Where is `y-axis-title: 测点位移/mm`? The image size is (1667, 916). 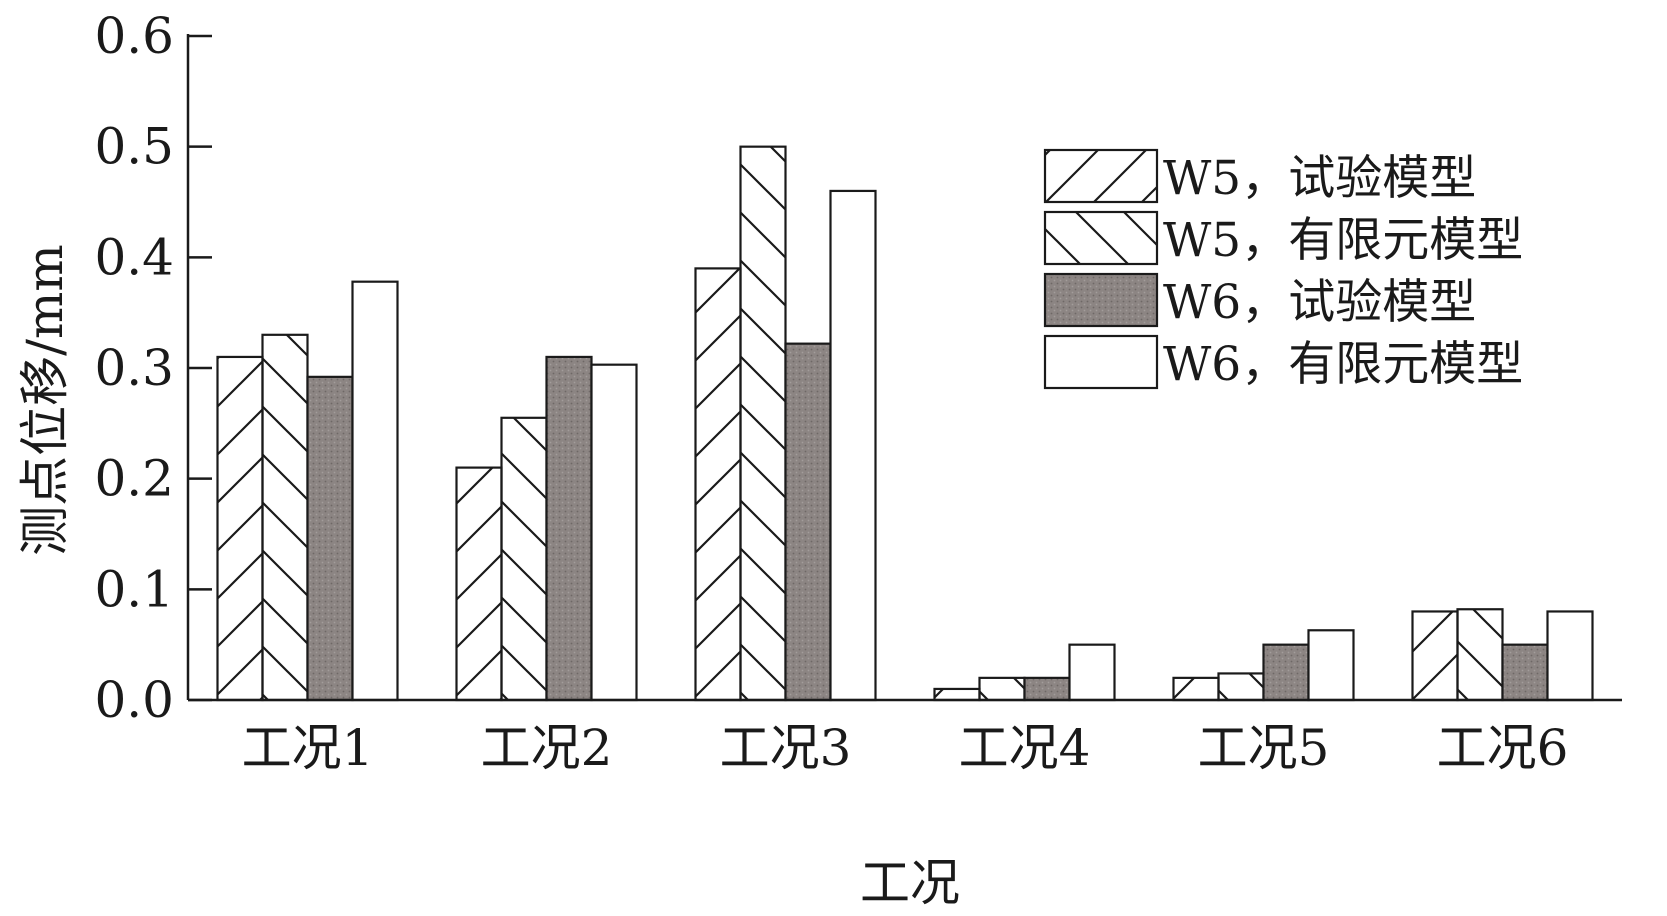 y-axis-title: 测点位移/mm is located at coordinates (45, 400).